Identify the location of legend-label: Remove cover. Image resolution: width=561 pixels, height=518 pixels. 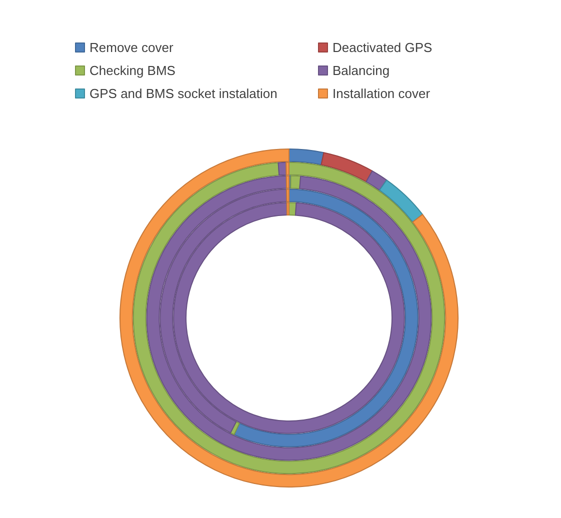
(132, 47).